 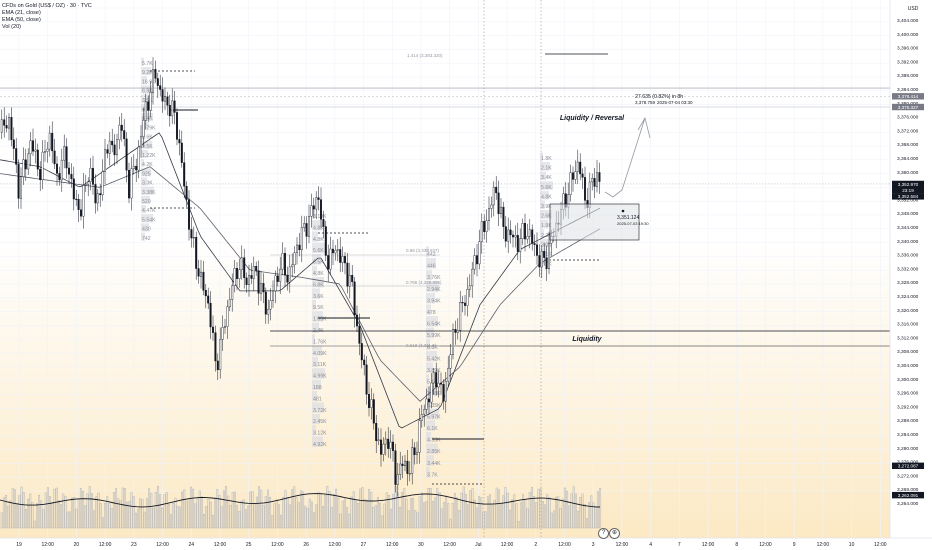 What do you see at coordinates (600, 178) in the screenshot?
I see `drawing-shapes` at bounding box center [600, 178].